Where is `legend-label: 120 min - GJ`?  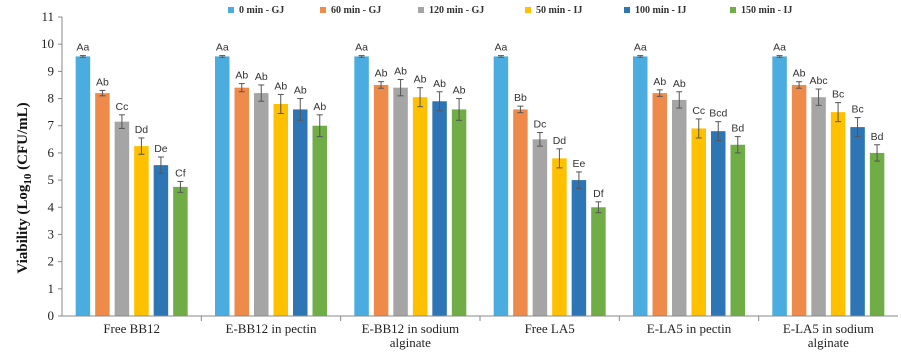 legend-label: 120 min - GJ is located at coordinates (456, 10).